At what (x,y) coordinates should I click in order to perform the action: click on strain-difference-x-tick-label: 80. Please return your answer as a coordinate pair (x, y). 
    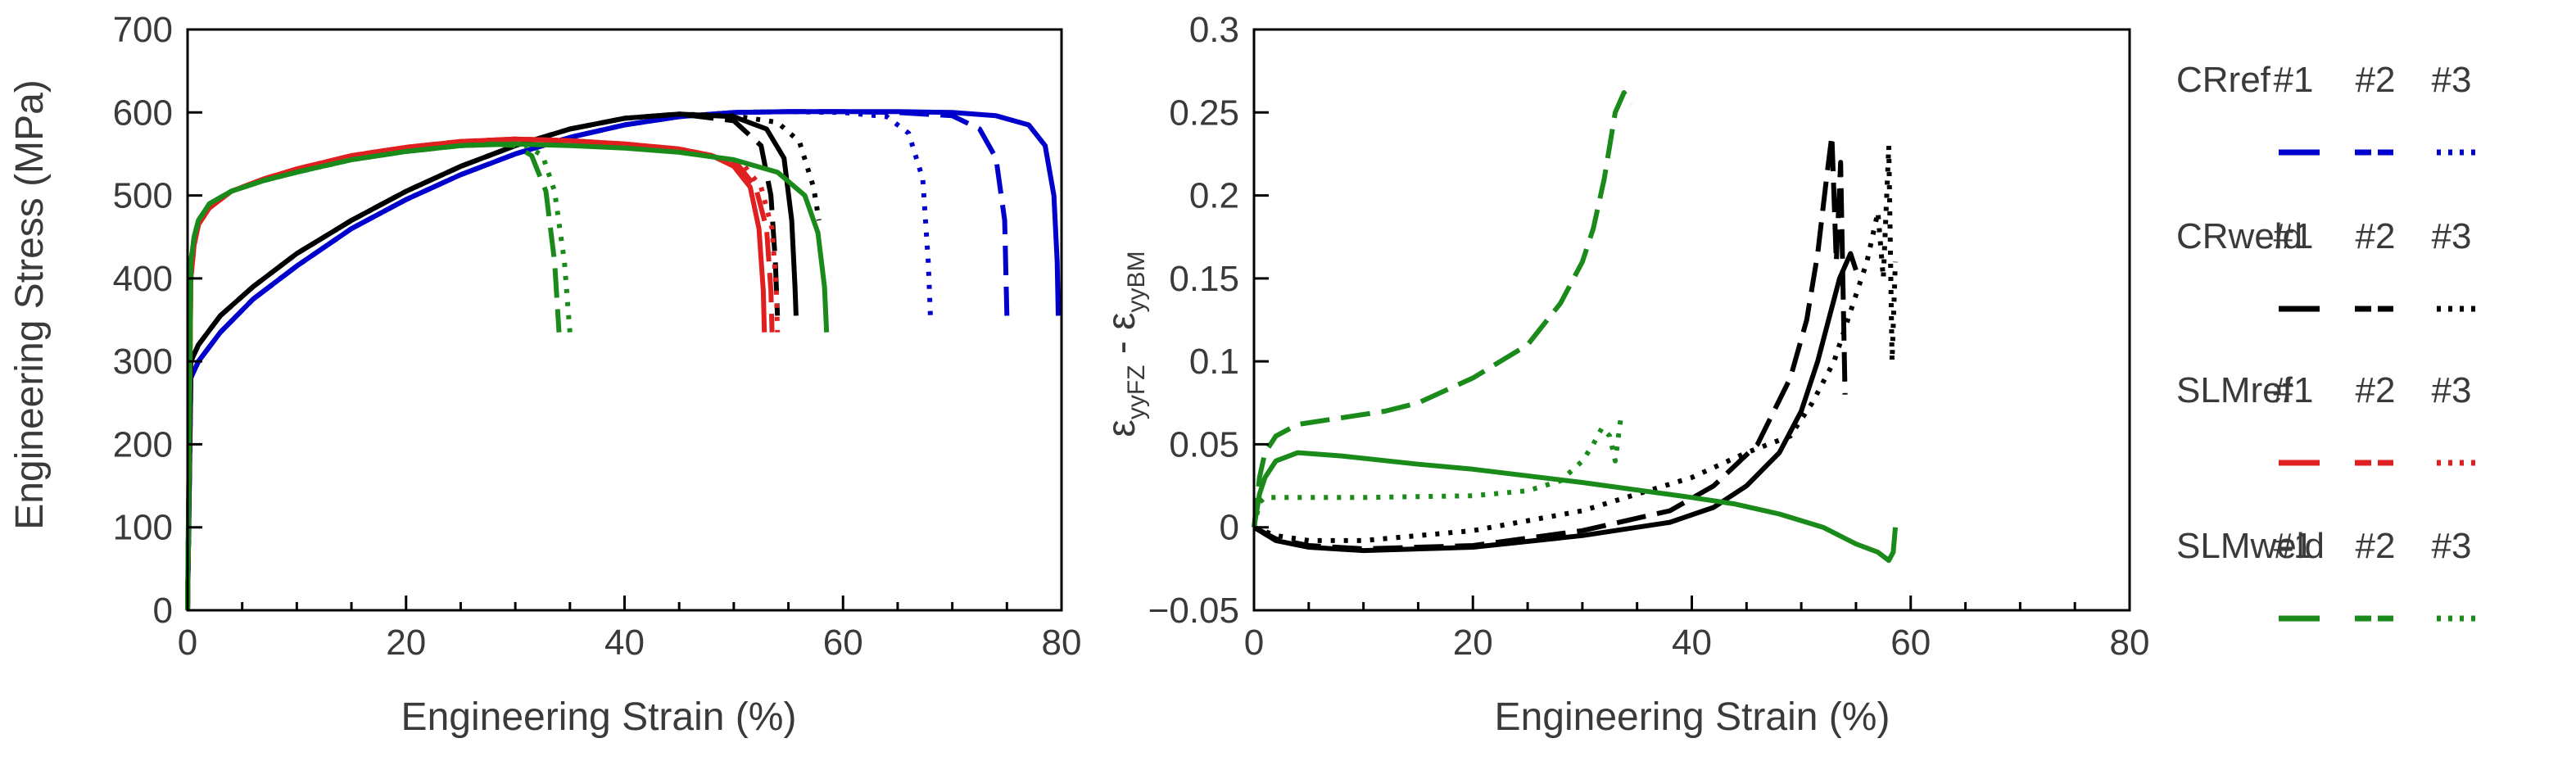
    Looking at the image, I should click on (2130, 643).